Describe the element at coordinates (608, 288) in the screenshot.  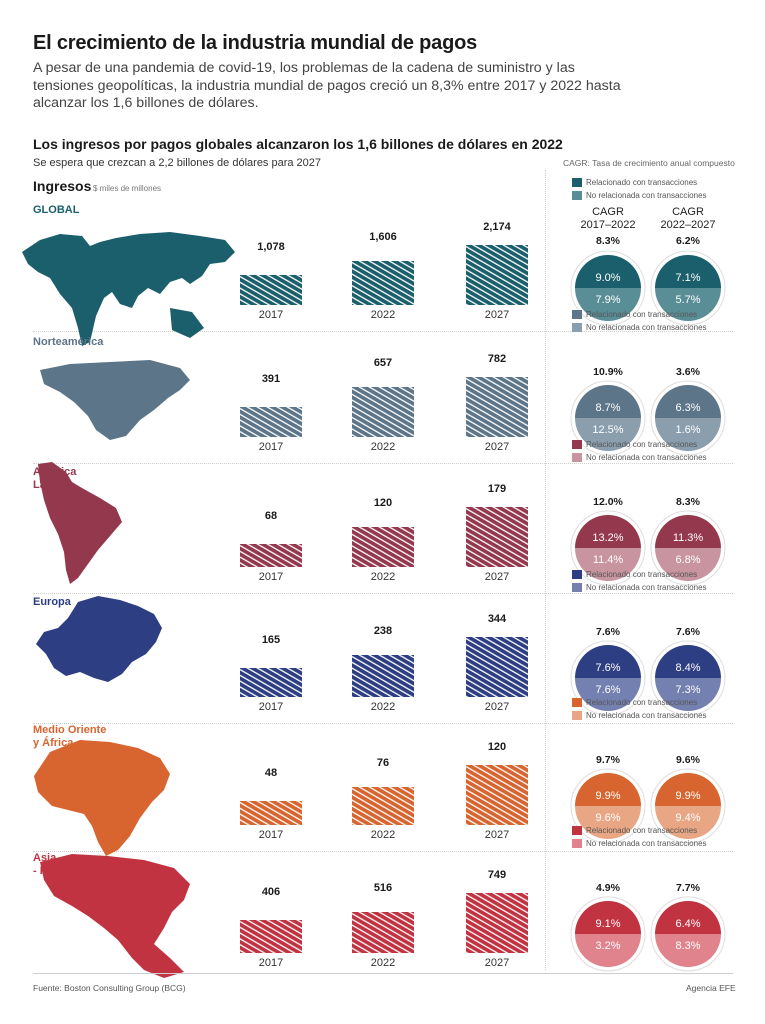
I see `cagr-split-circle: 9.0% 7.9%` at that location.